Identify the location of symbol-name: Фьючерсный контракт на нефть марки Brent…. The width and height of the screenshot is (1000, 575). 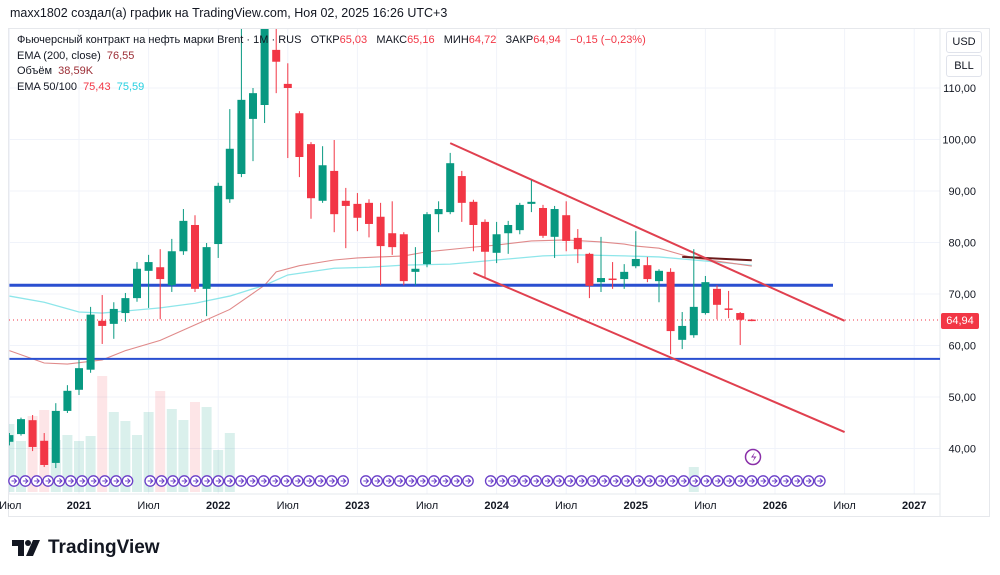
(159, 40).